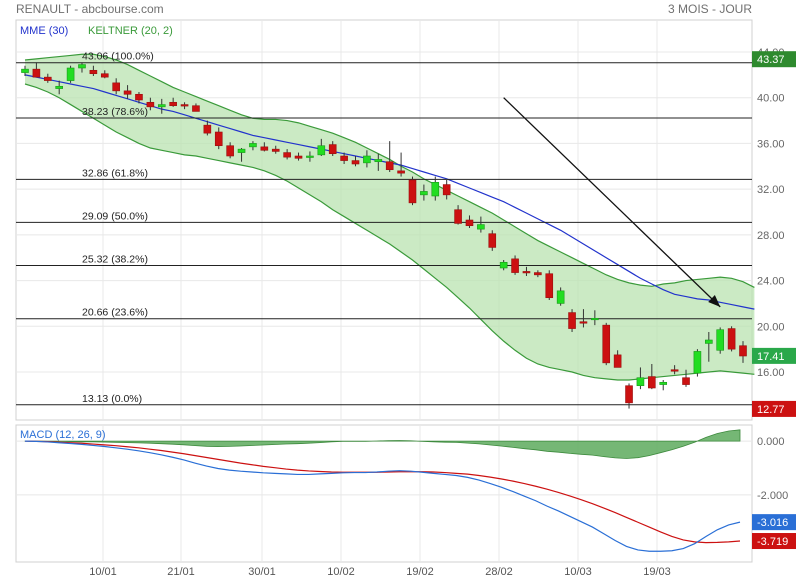 Image resolution: width=800 pixels, height=580 pixels. What do you see at coordinates (118, 57) in the screenshot?
I see `fibonacci-label: 43.06 (100.0%)` at bounding box center [118, 57].